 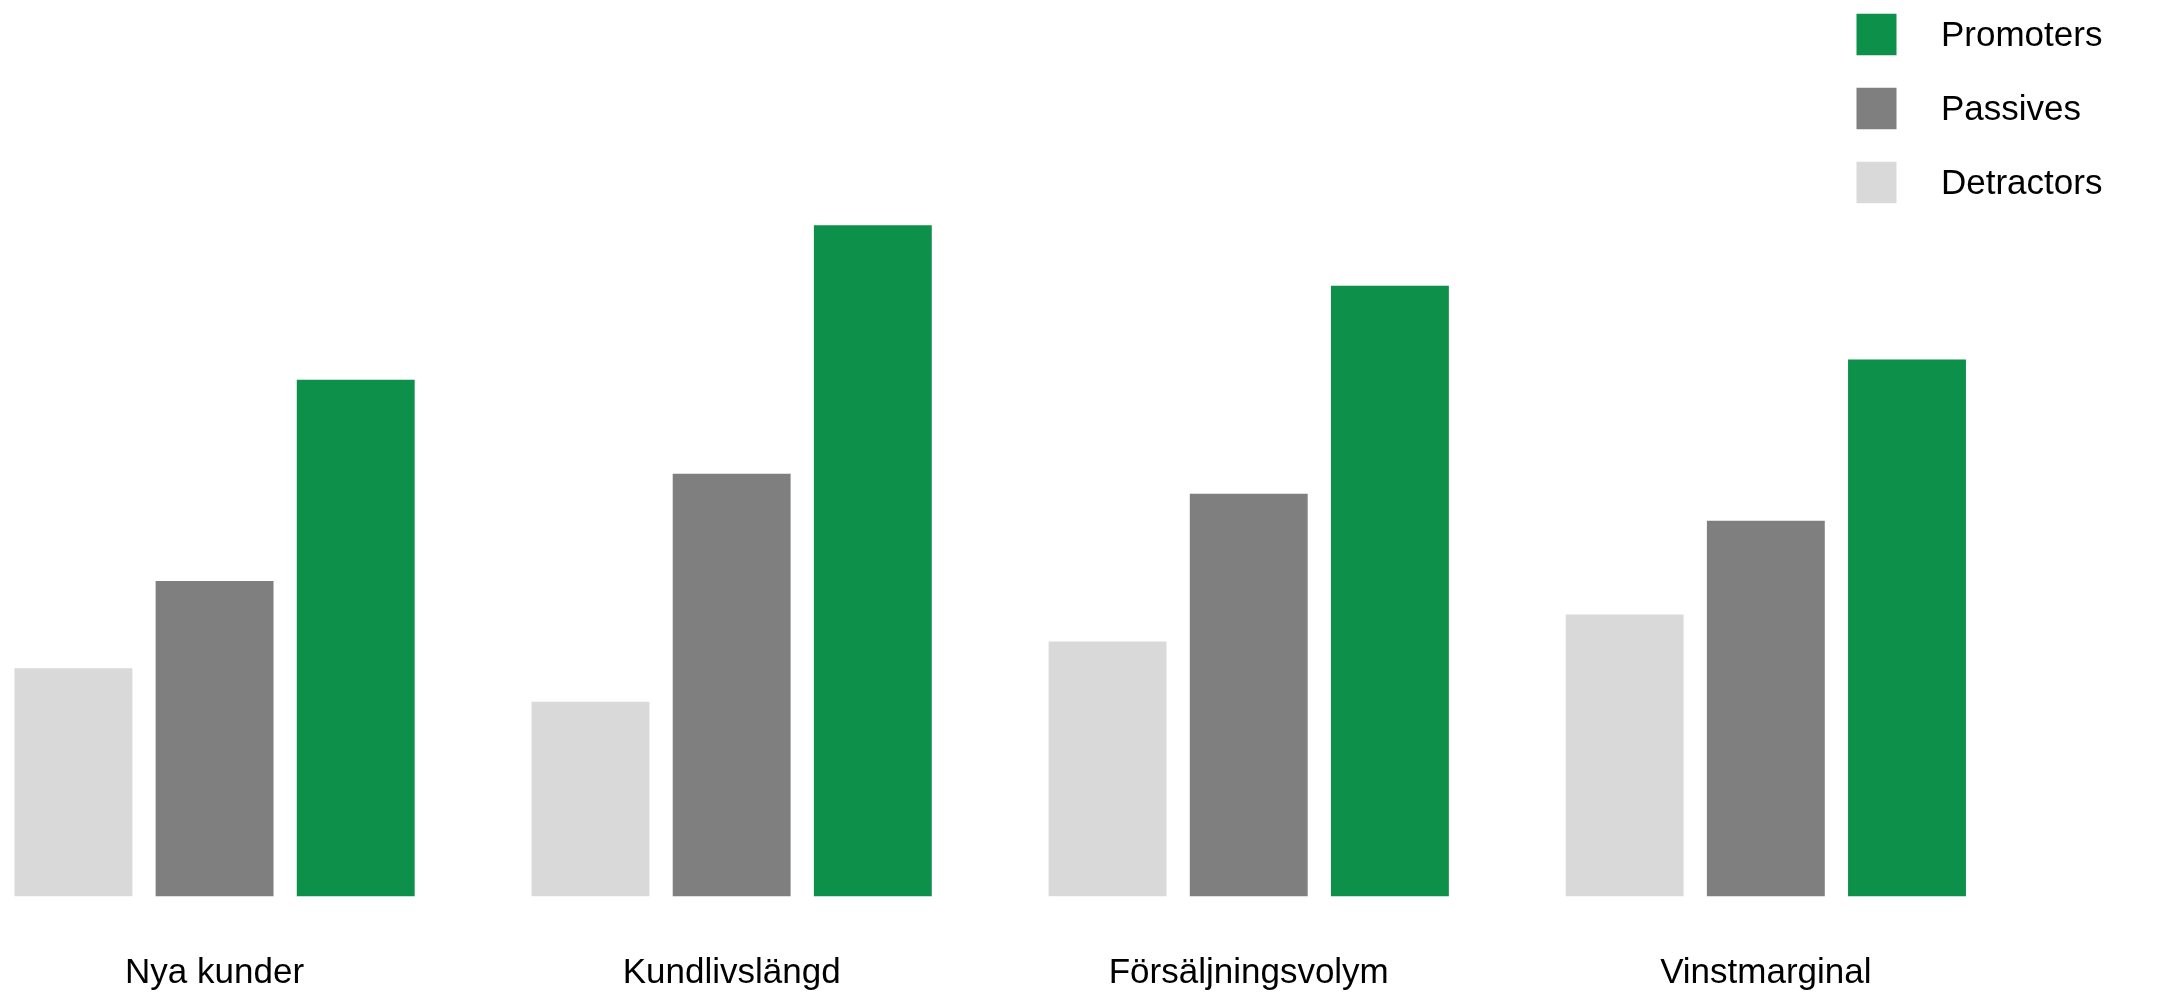 What do you see at coordinates (2022, 34) in the screenshot?
I see `legend-label: Promoters` at bounding box center [2022, 34].